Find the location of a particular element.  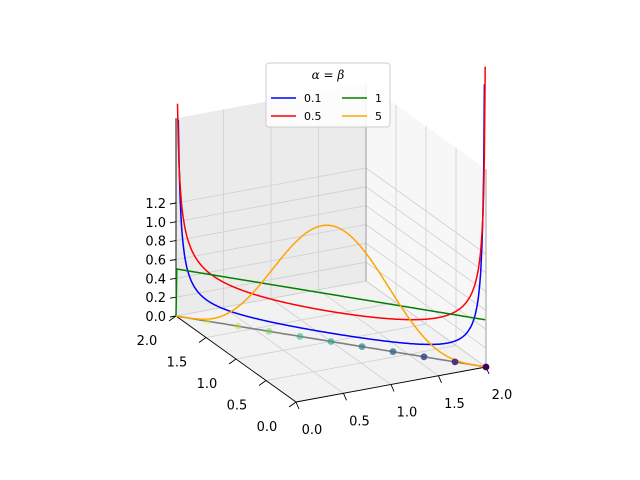

data-points is located at coordinates (346, 344).